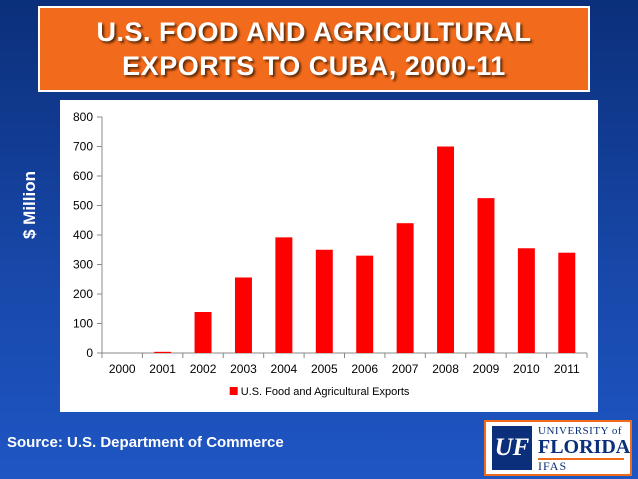 The image size is (638, 479). I want to click on source-note: Source: U.S. Department of Commerce, so click(145, 442).